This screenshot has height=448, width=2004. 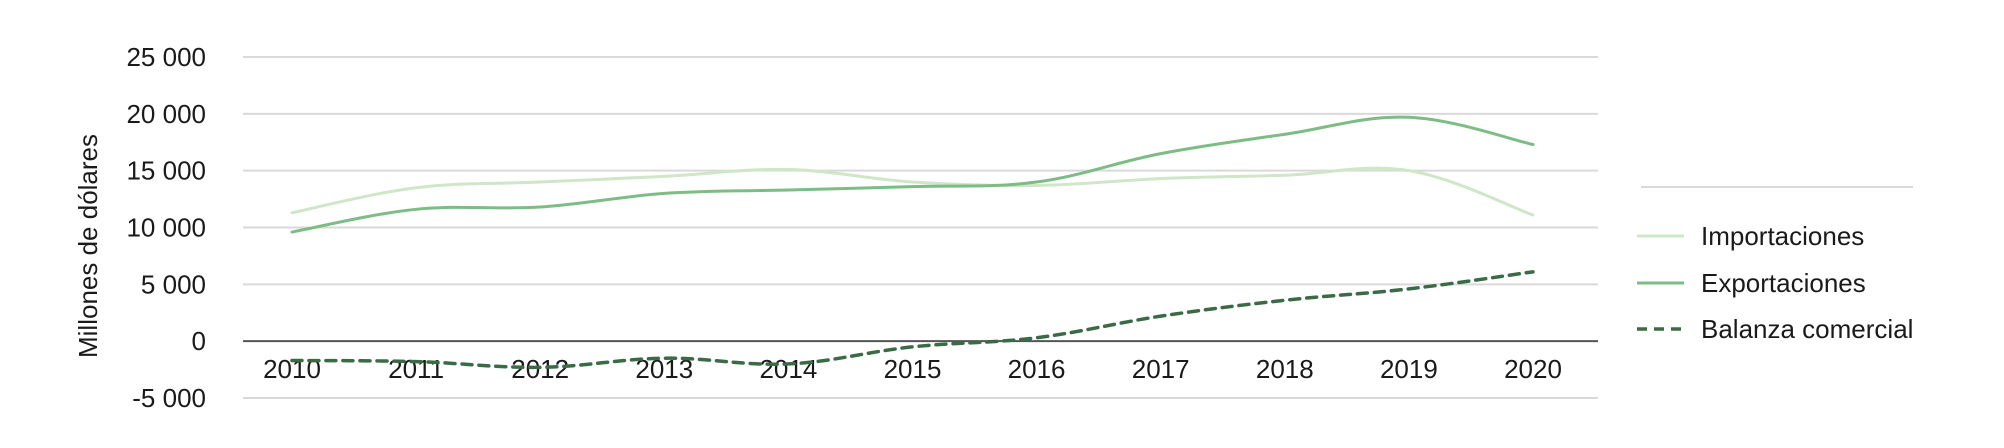 I want to click on x-tick-label: 2016, so click(x=1037, y=369).